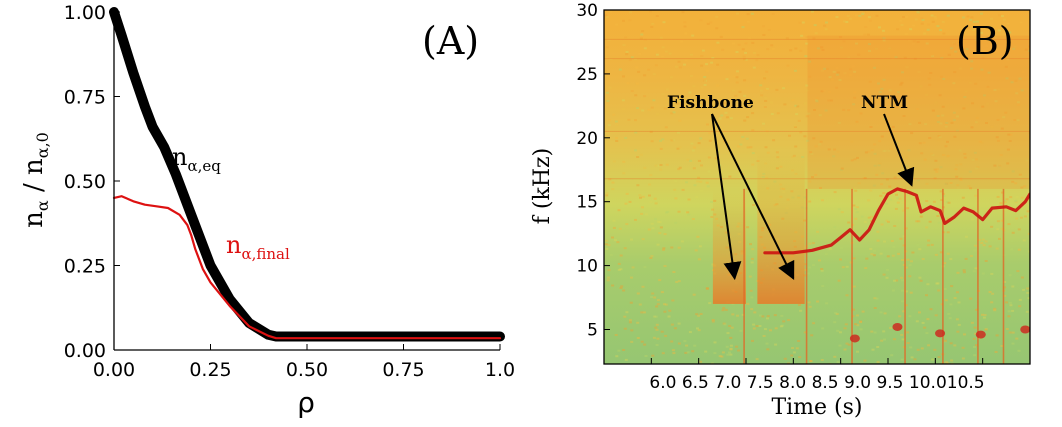  Describe the element at coordinates (307, 267) in the screenshot. I see `series-line-final` at that location.